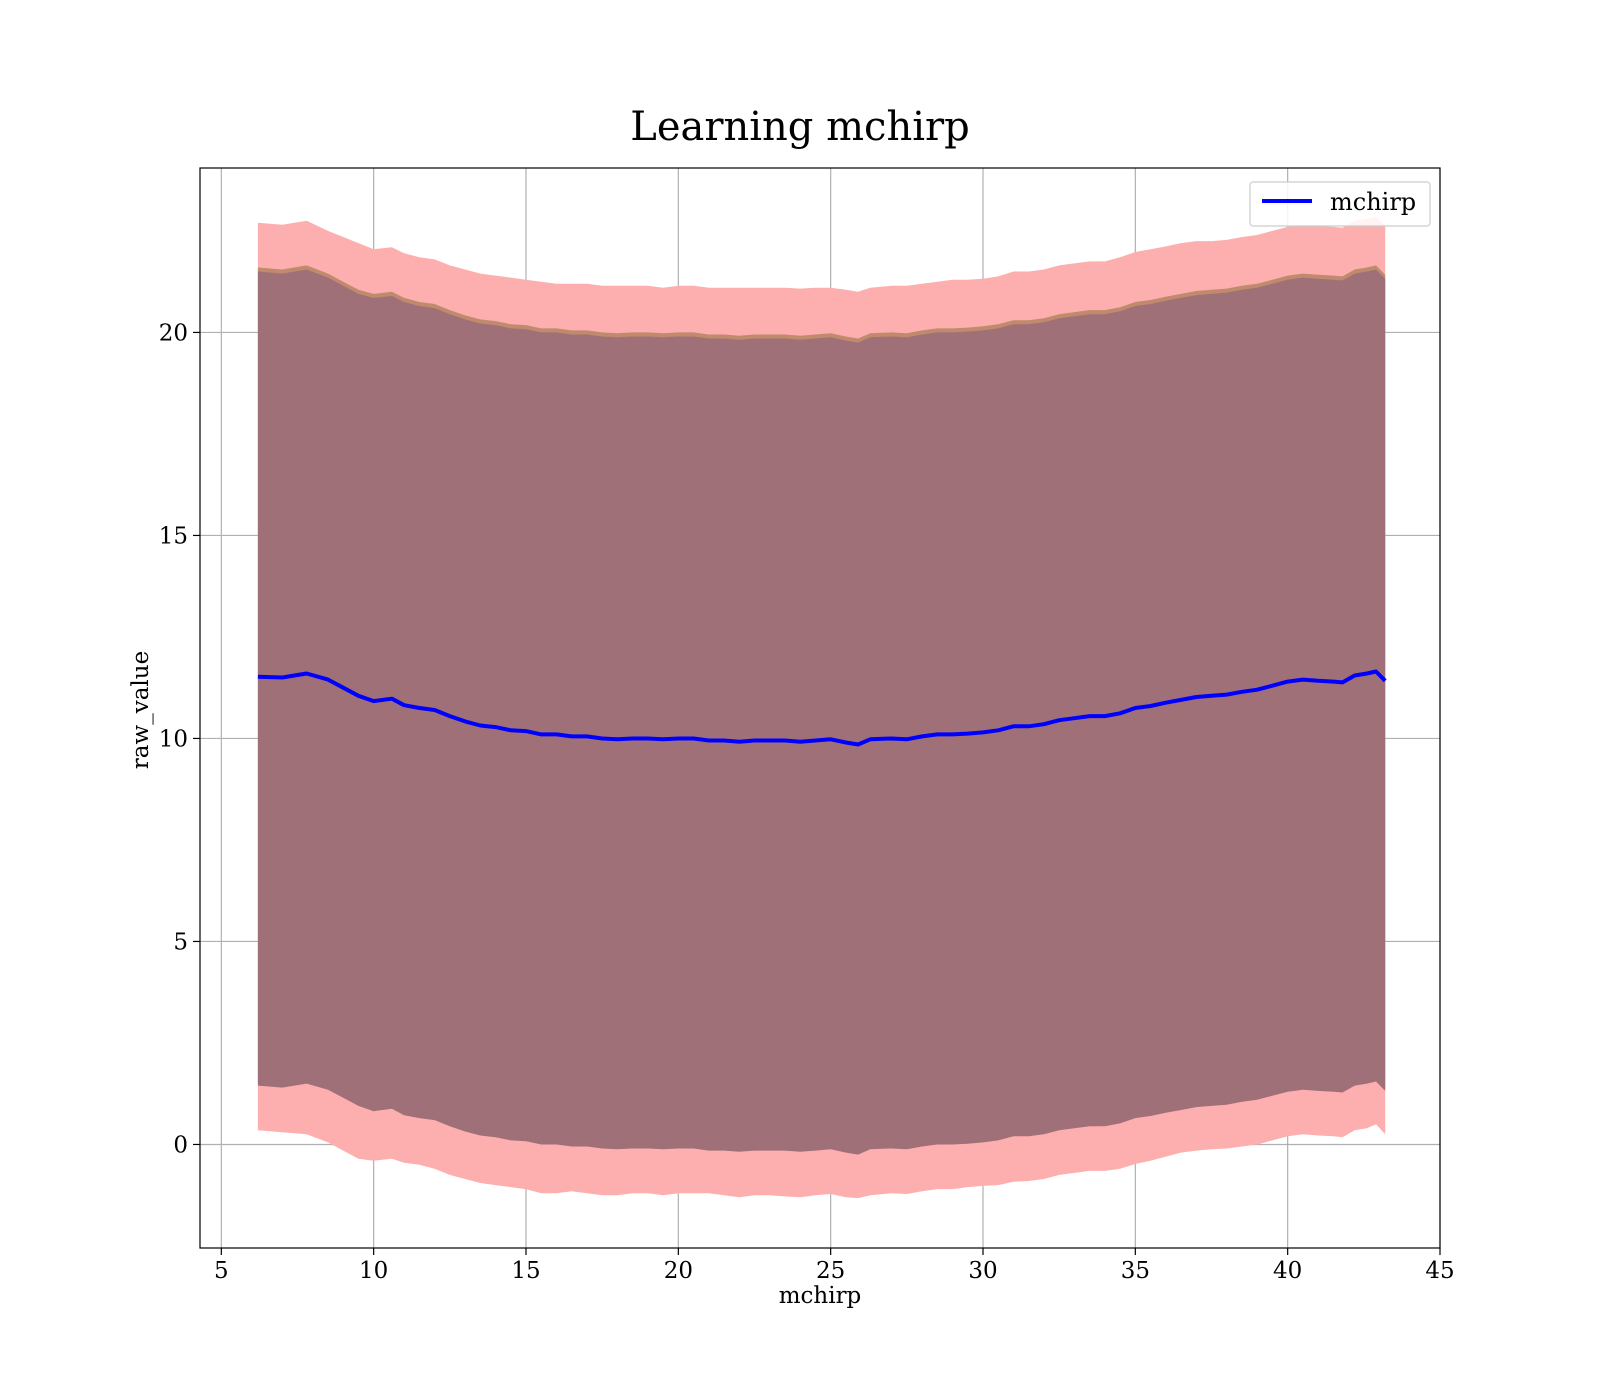  What do you see at coordinates (820, 1296) in the screenshot?
I see `x-axis-label: mchirp` at bounding box center [820, 1296].